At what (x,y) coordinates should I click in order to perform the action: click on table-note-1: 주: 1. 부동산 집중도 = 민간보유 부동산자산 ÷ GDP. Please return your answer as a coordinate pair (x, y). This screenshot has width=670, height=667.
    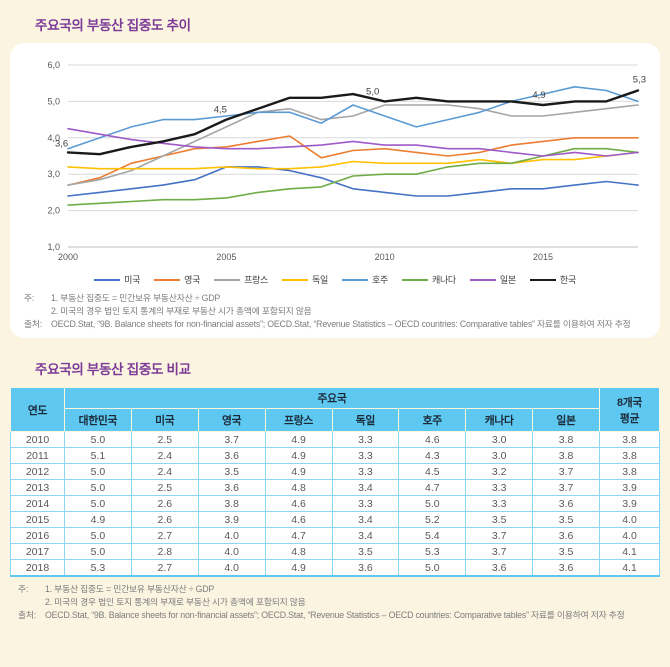
    Looking at the image, I should click on (338, 589).